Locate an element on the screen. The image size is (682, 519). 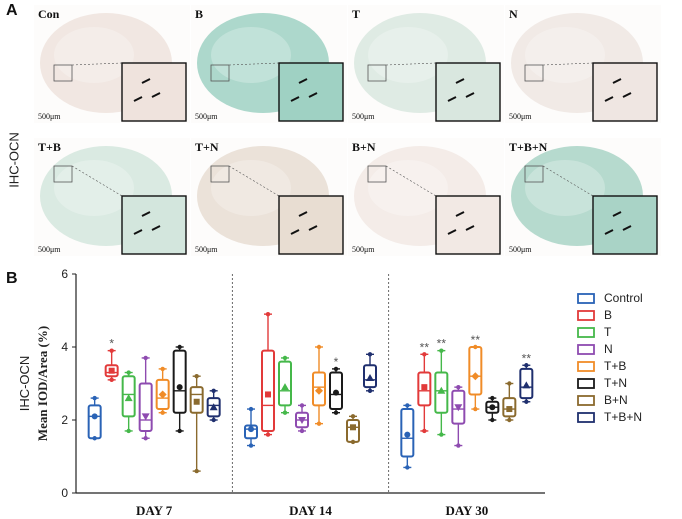
micrograph-tile: Con 500μm is located at coordinates (112, 64).